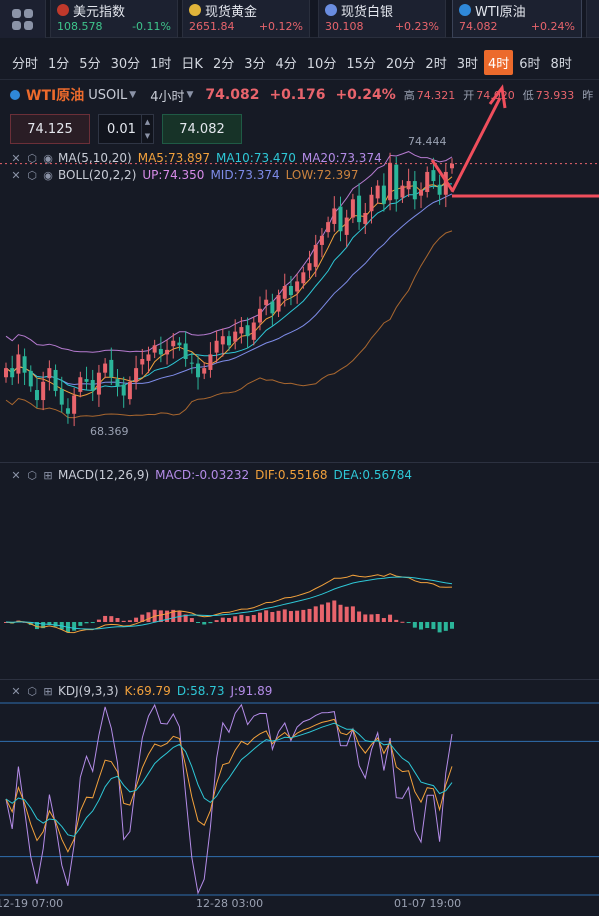 The width and height of the screenshot is (599, 916). I want to click on tf-4: 1时, so click(161, 64).